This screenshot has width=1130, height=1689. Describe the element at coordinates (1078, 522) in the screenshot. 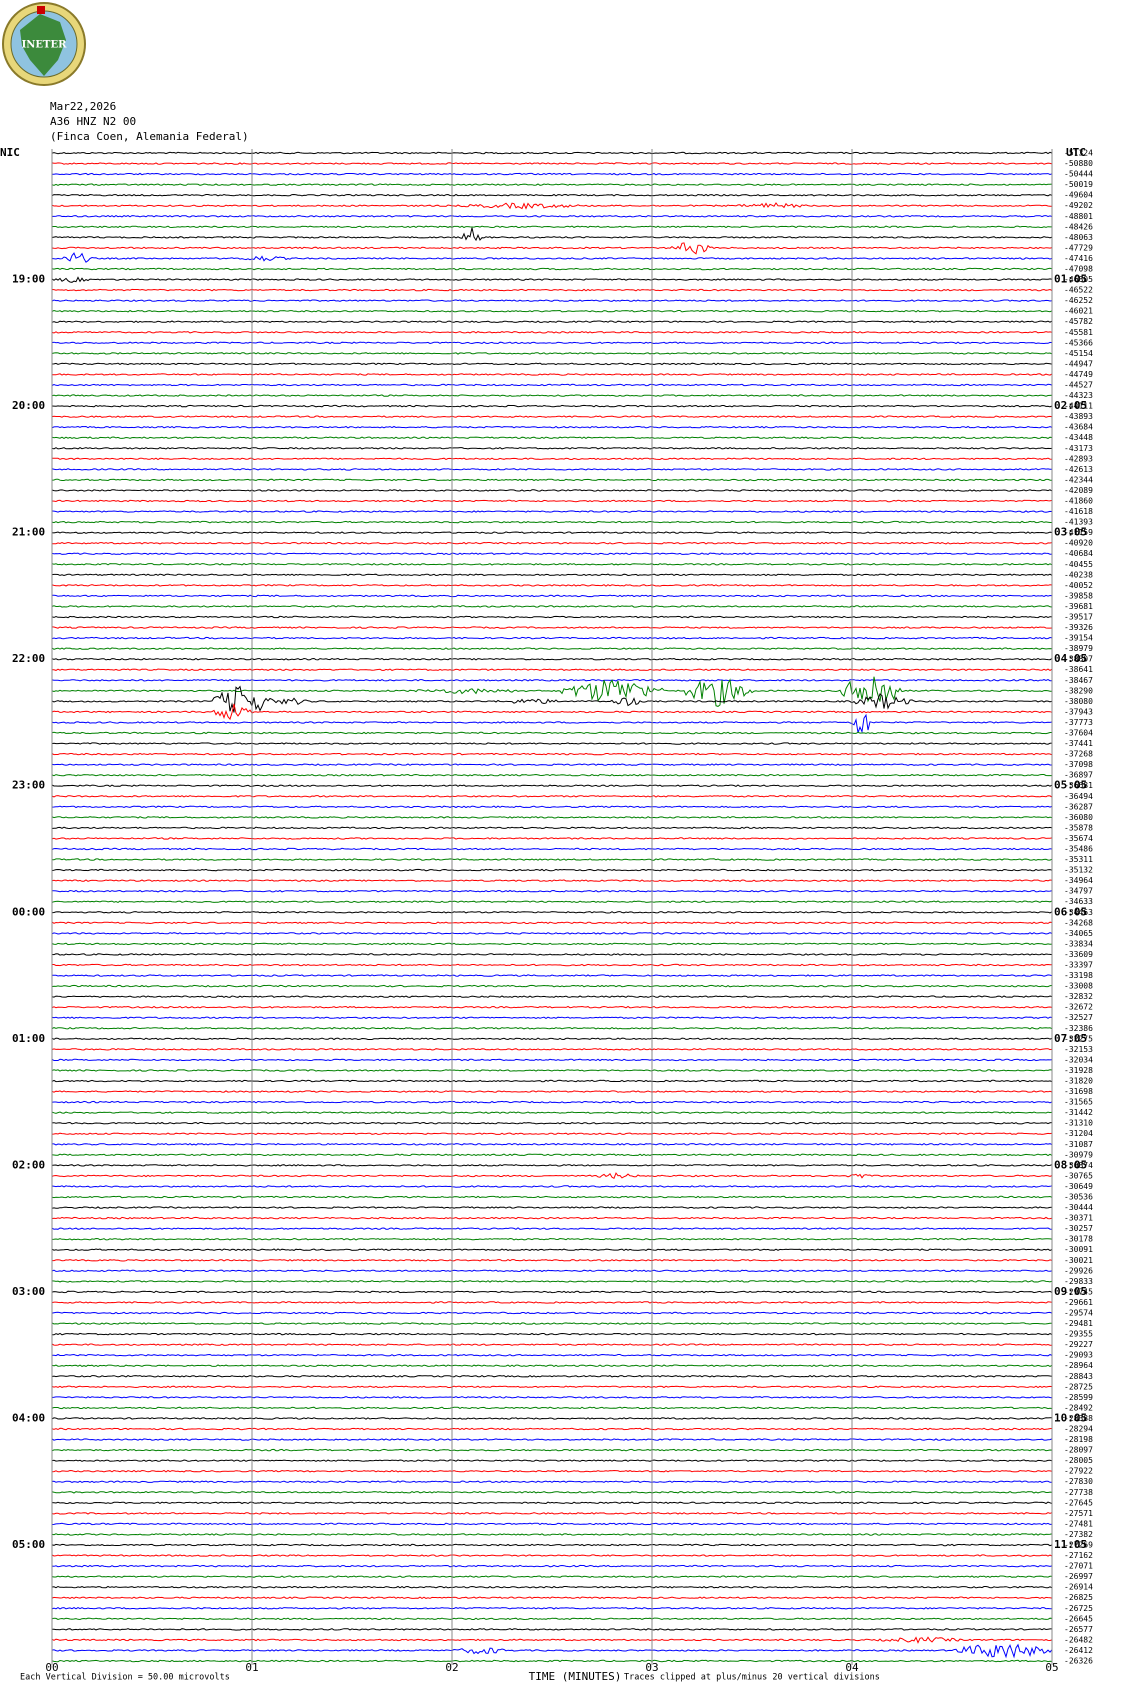

I see `trace-offset: -41393` at that location.